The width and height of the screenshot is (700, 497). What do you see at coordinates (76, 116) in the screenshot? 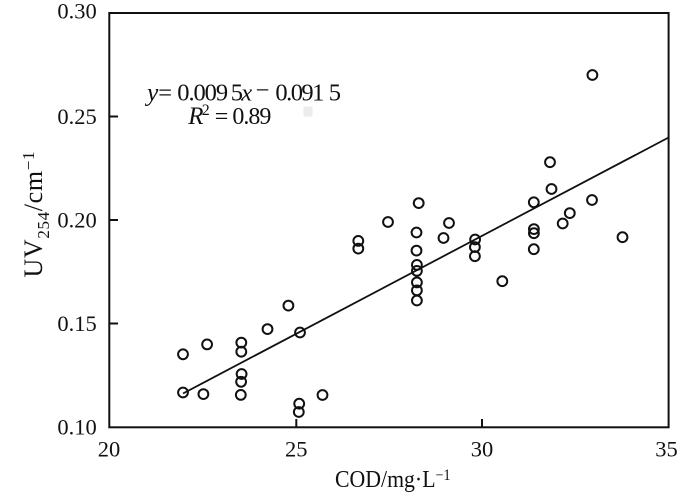
I see `svg-text: 0.25` at bounding box center [76, 116].